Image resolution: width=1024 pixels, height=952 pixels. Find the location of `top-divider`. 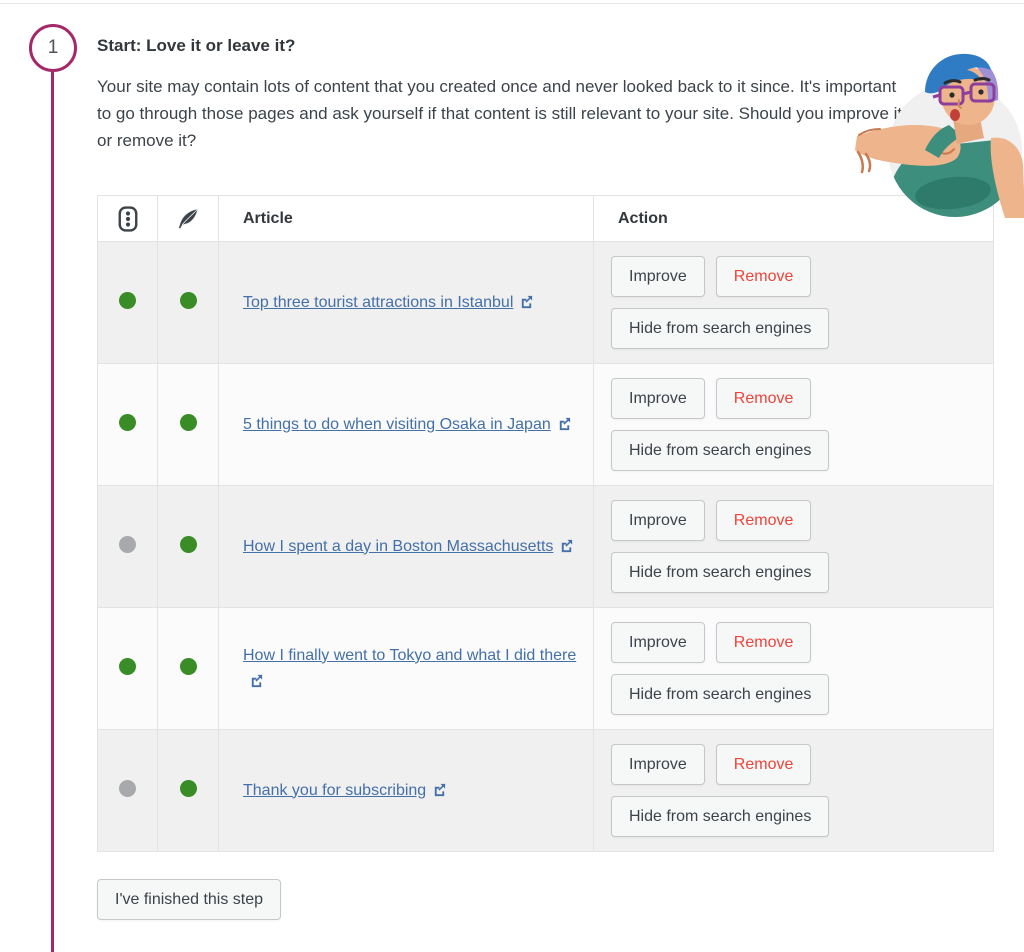

top-divider is located at coordinates (512, 3).